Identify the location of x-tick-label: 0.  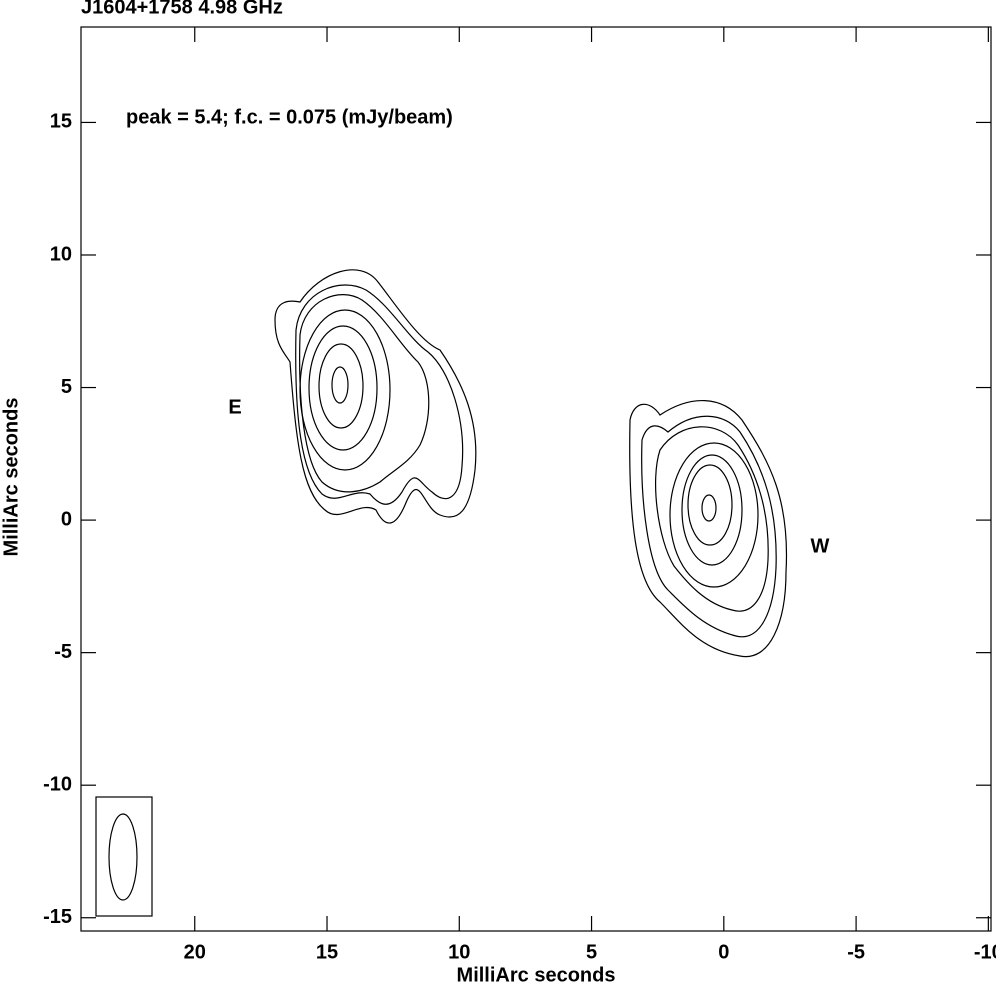
(723, 952).